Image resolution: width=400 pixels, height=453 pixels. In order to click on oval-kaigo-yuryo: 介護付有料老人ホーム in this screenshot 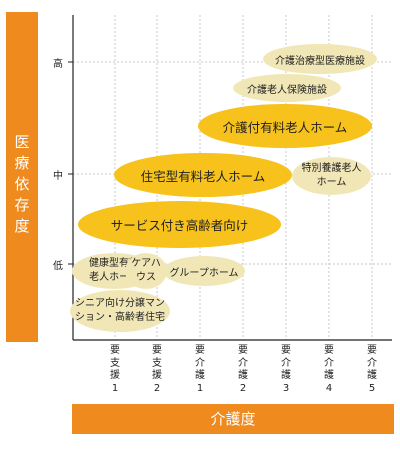, I will do `click(285, 126)`.